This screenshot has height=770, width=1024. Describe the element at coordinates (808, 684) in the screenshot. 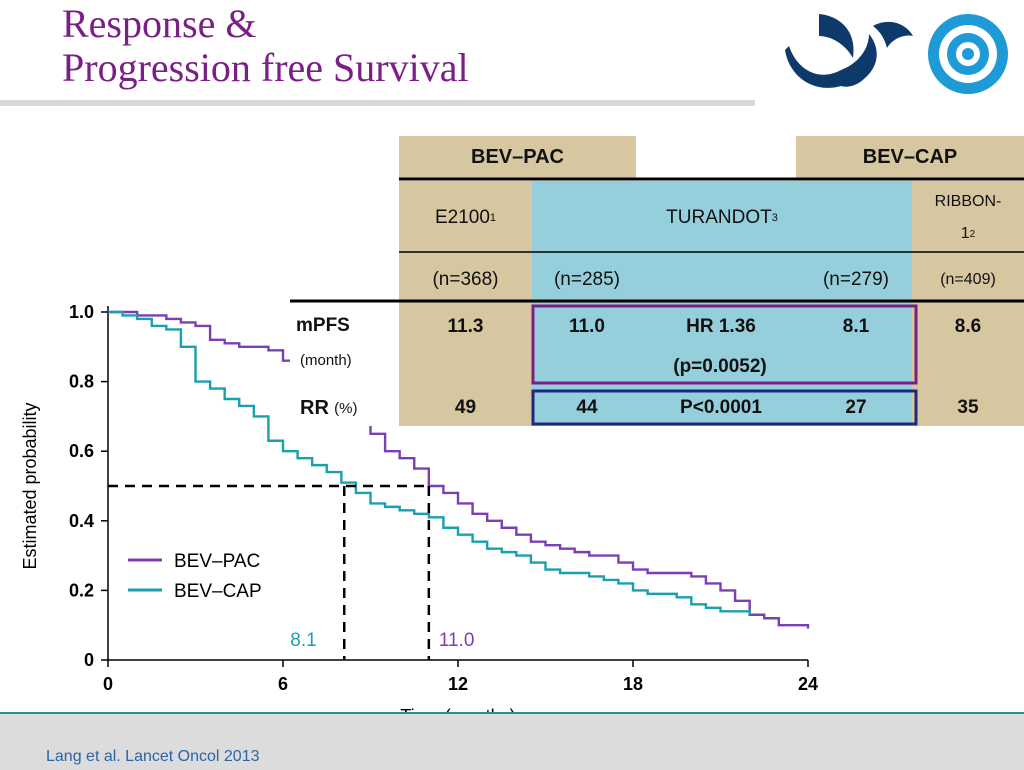

I see `x-tick-label: 24` at that location.